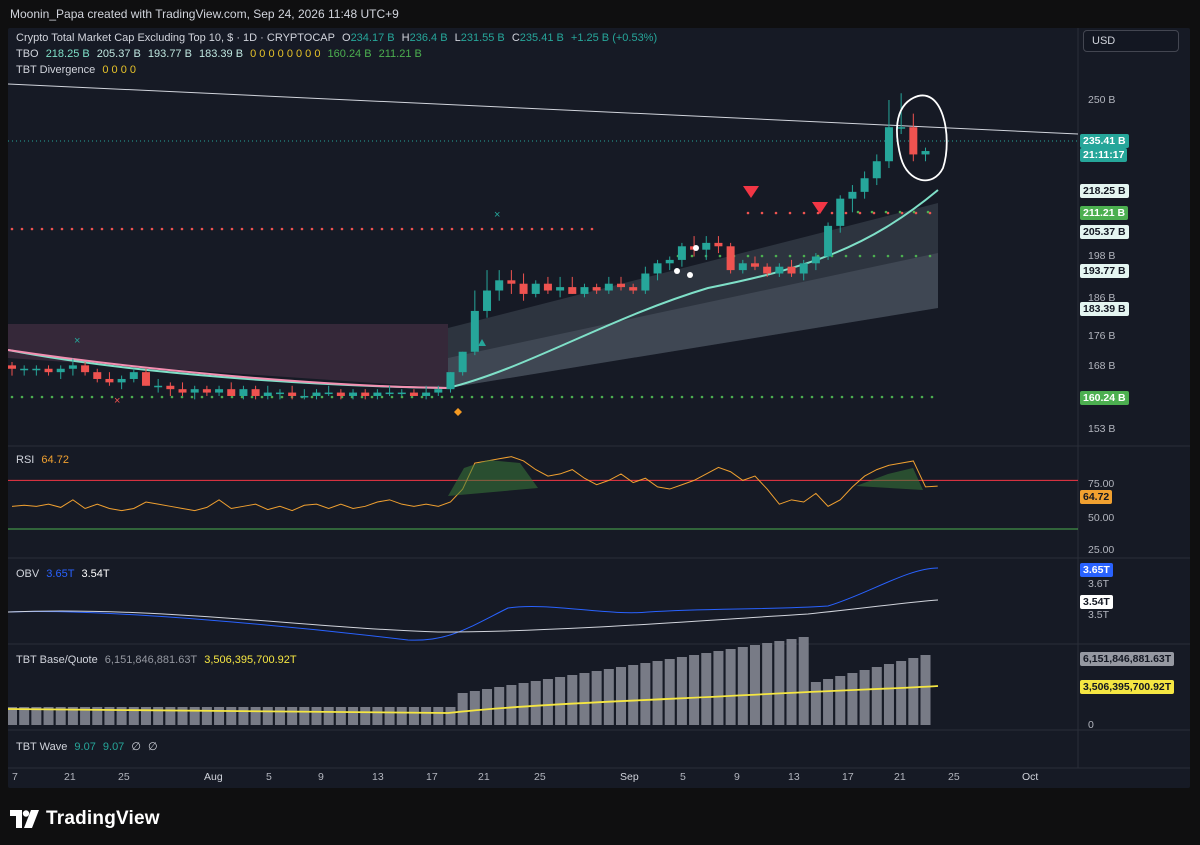 Image resolution: width=1200 pixels, height=845 pixels. Describe the element at coordinates (1131, 41) in the screenshot. I see `currency-button: USD` at that location.